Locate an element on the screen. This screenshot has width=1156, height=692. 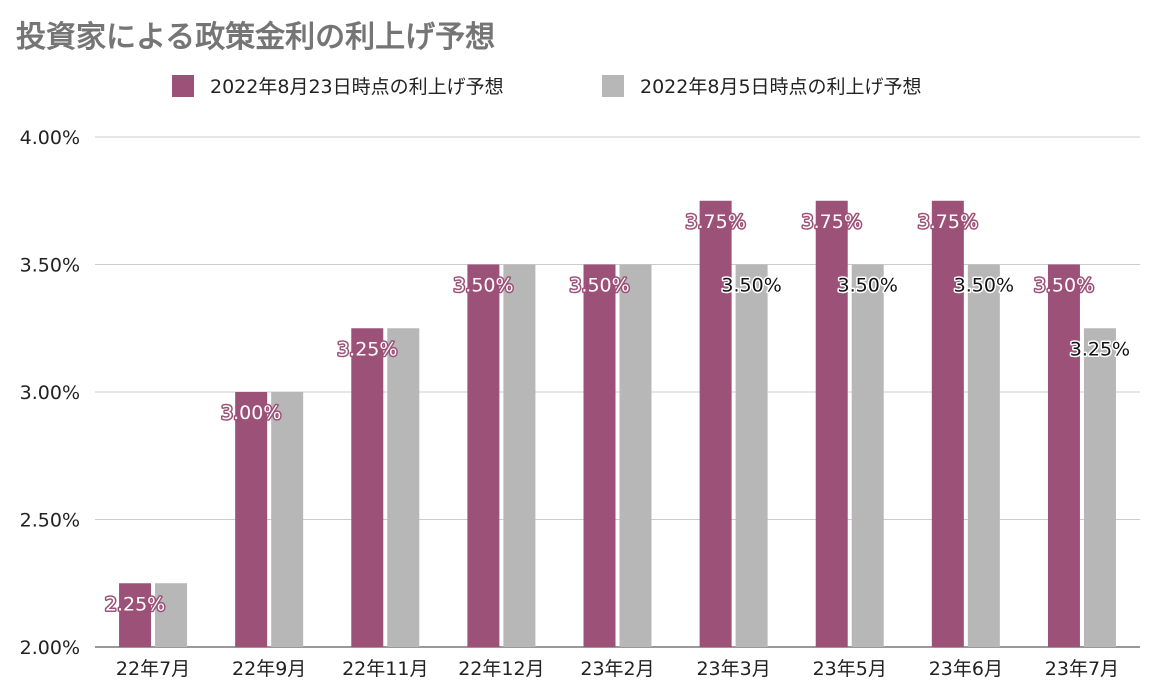
data-label-series-1: 3.25% is located at coordinates (367, 349).